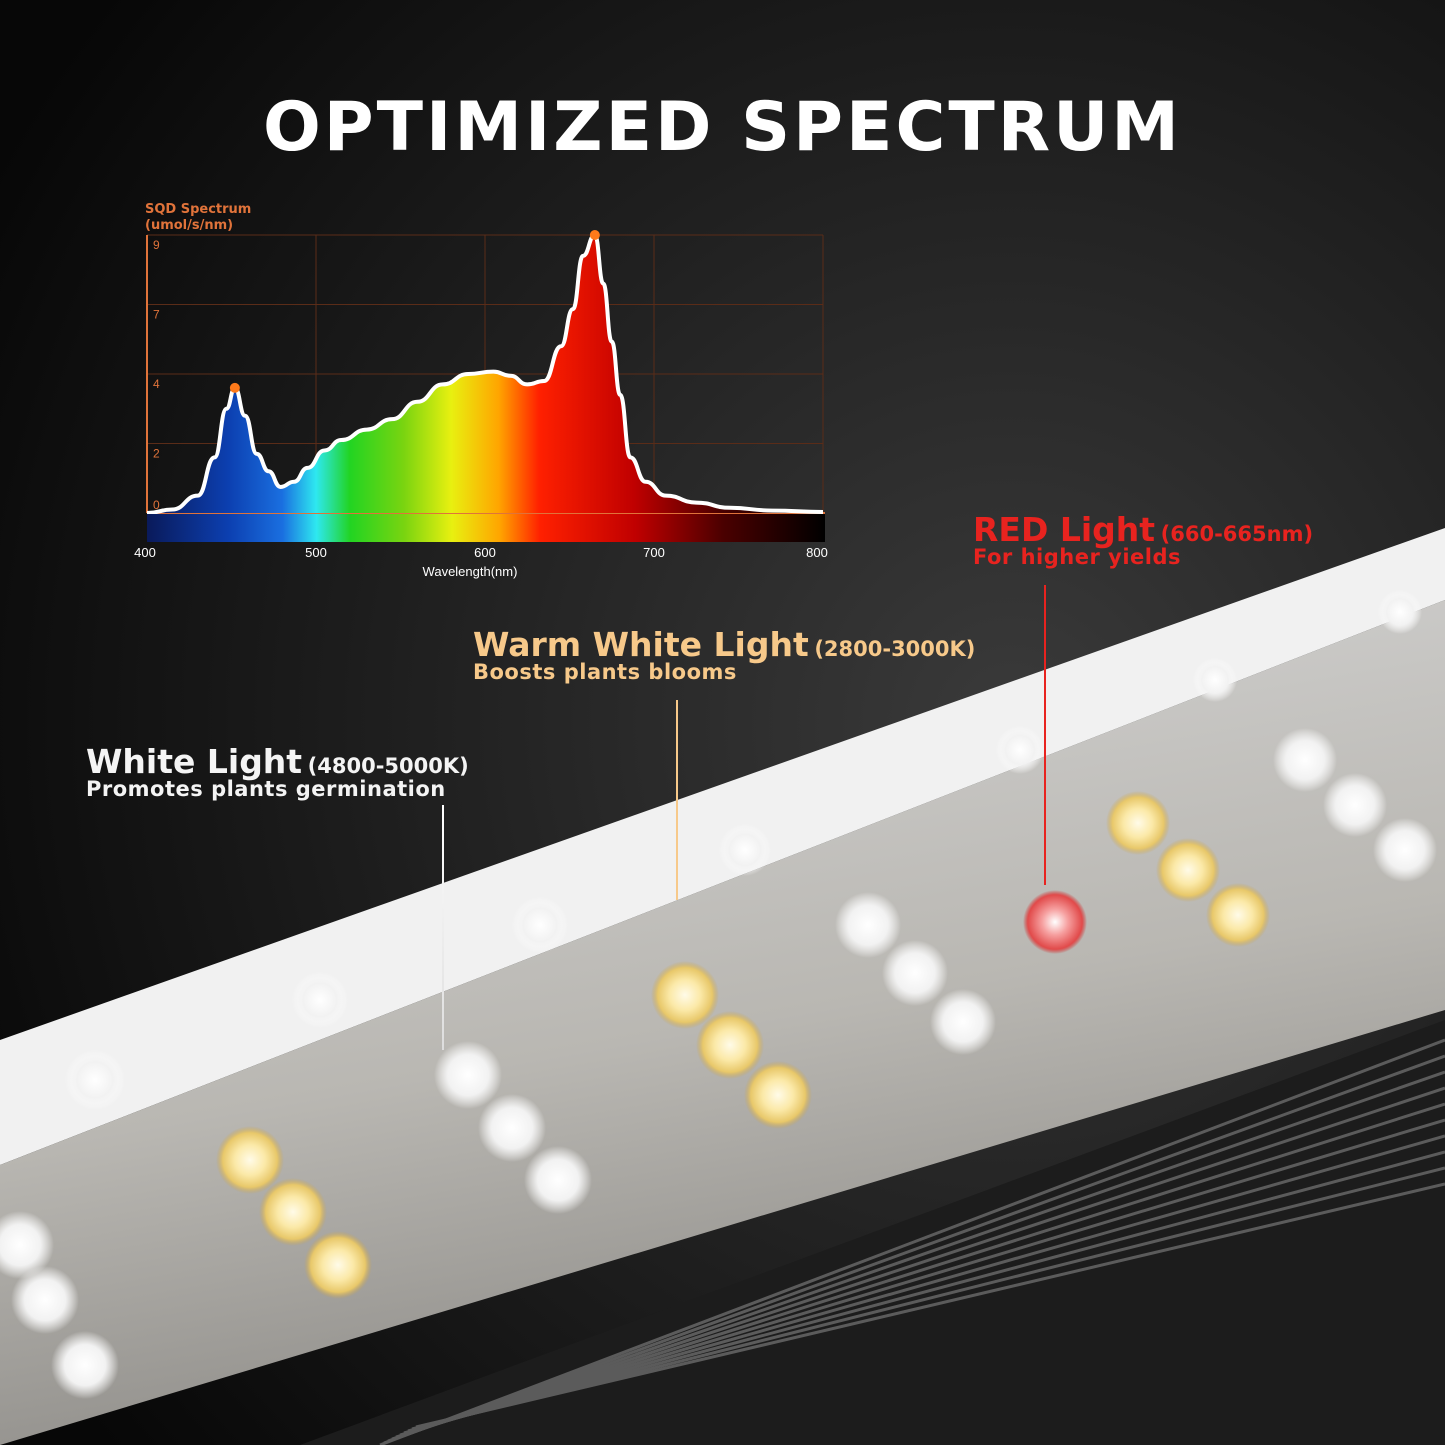 Image resolution: width=1445 pixels, height=1445 pixels. What do you see at coordinates (156, 384) in the screenshot?
I see `y-tick-label: 4` at bounding box center [156, 384].